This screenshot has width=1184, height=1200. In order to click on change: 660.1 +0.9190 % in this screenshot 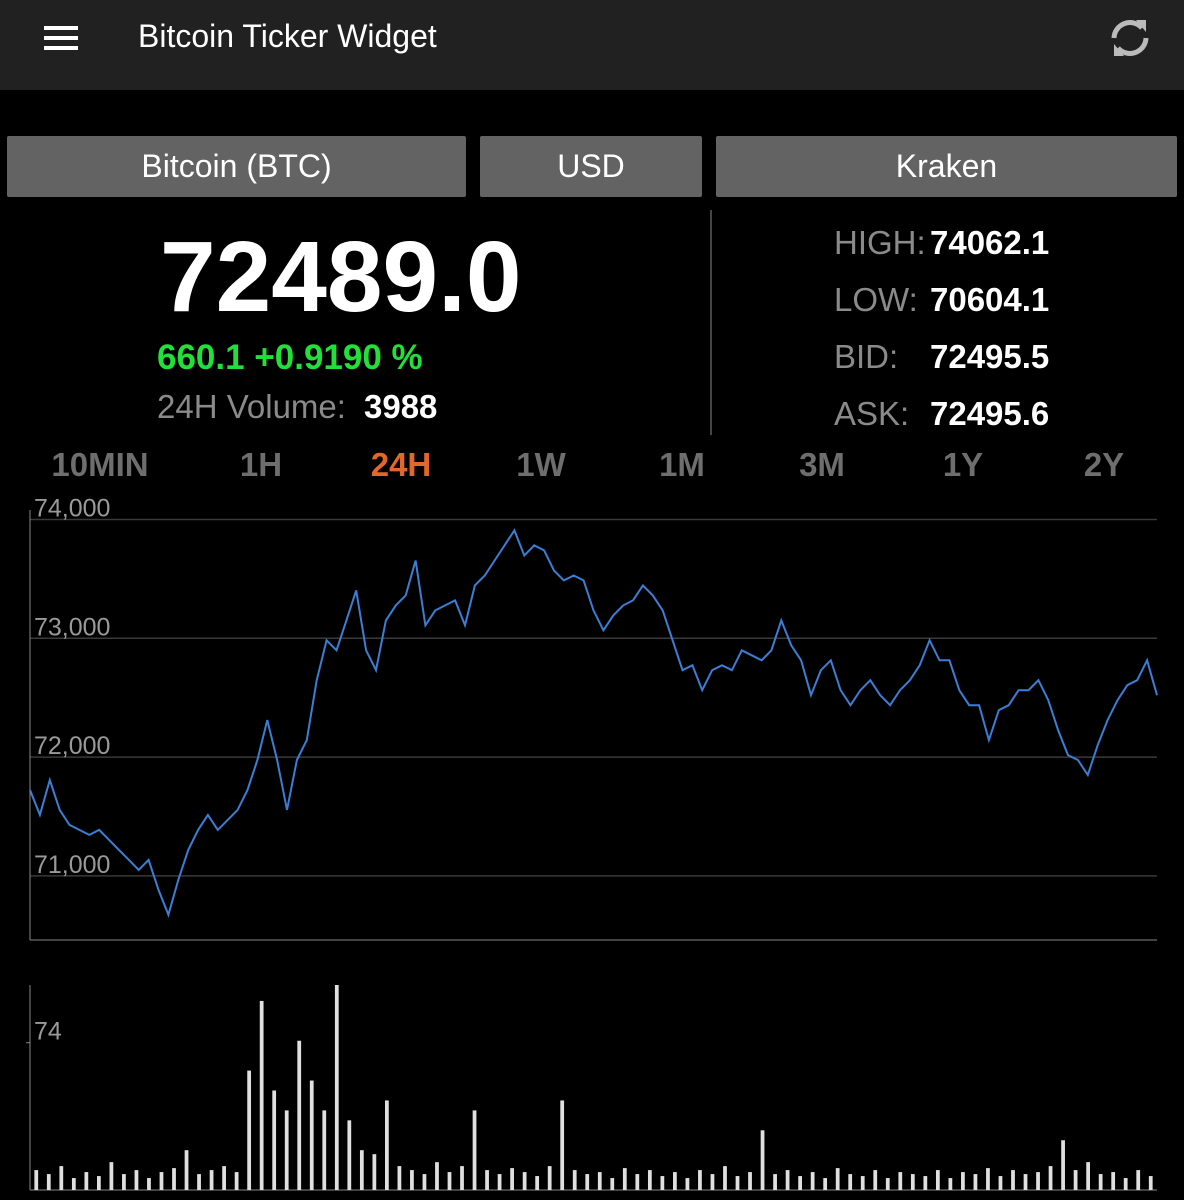, I will do `click(290, 357)`.